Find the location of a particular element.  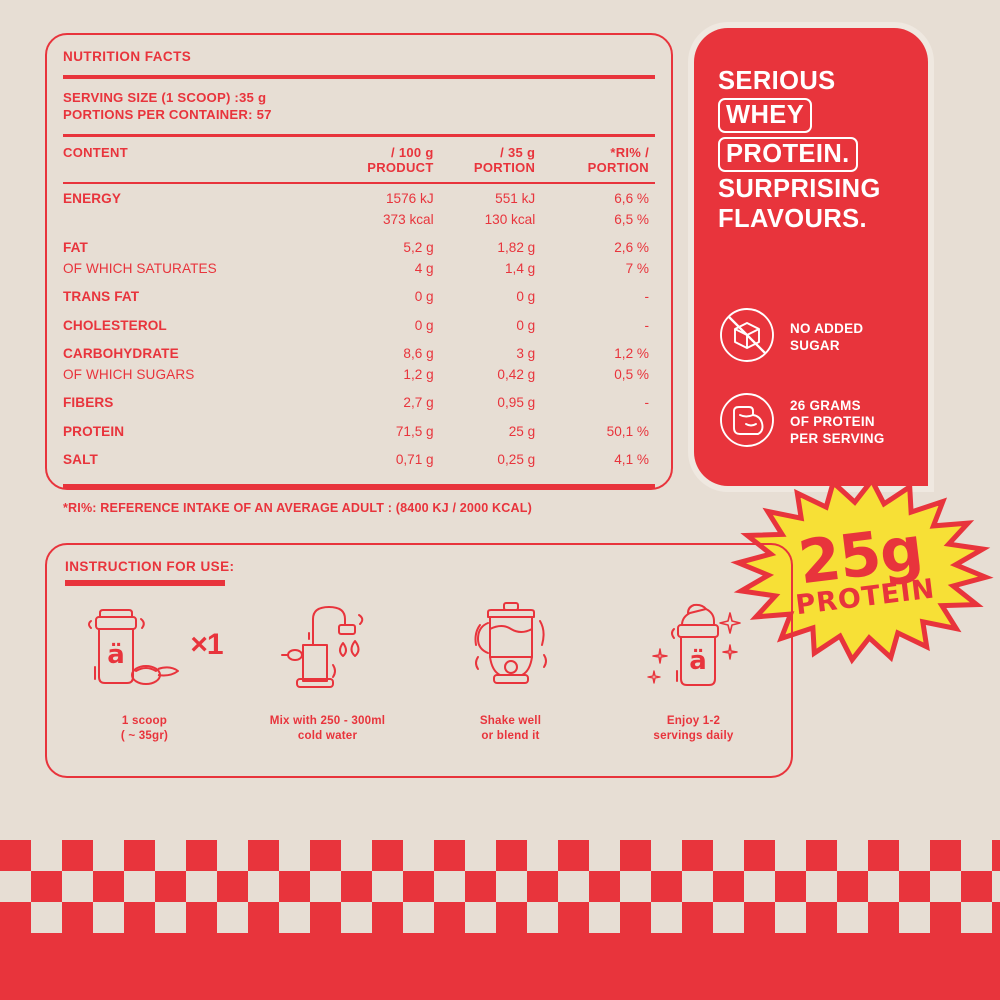

step-caption: Shake well or blend it is located at coordinates (510, 728).